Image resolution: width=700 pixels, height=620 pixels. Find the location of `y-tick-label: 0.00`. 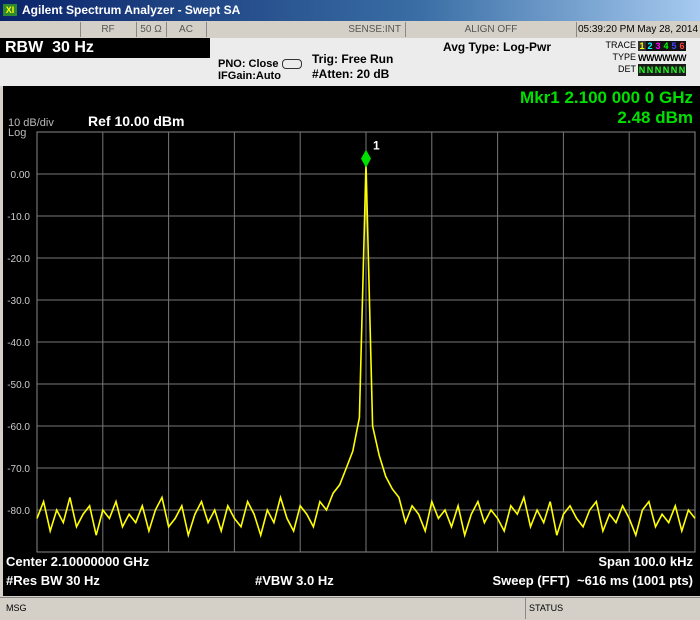

y-tick-label: 0.00 is located at coordinates (21, 175).